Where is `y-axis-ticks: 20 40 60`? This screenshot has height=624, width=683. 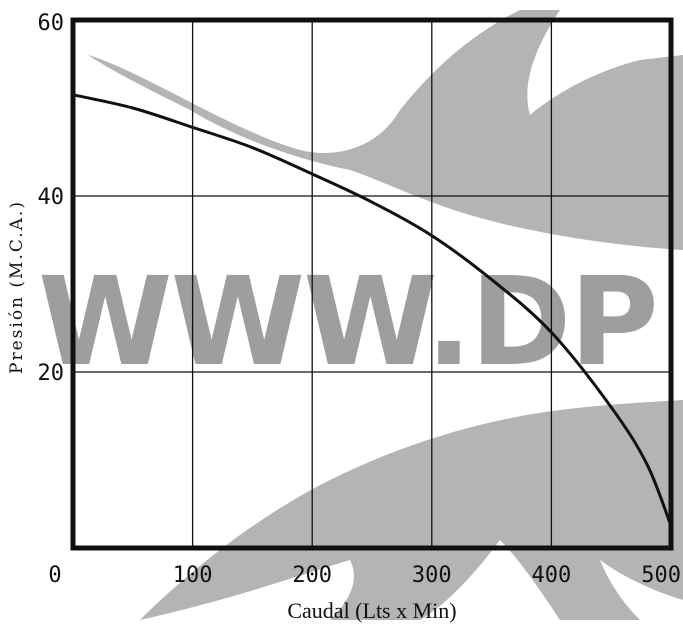 y-axis-ticks: 20 40 60 is located at coordinates (51, 198).